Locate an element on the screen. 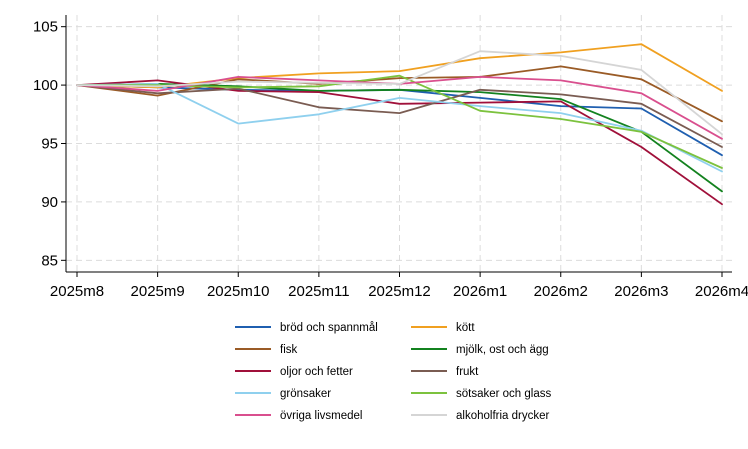 The image size is (748, 449). x-tick-label: 2026m3 is located at coordinates (641, 291).